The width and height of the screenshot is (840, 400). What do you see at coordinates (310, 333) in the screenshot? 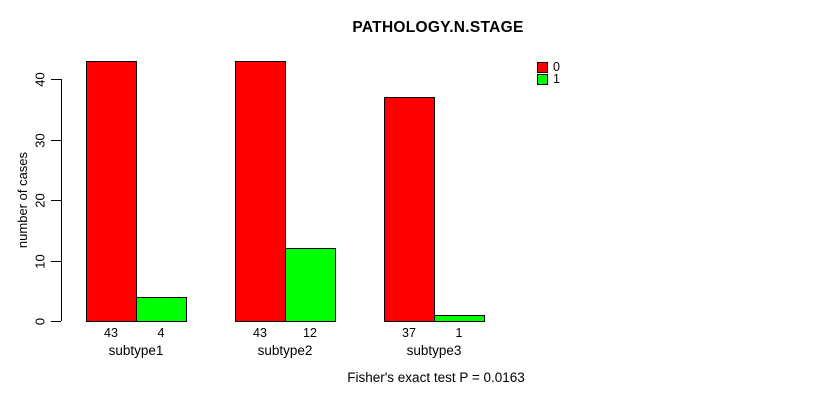
I see `bar-value-label: 12` at bounding box center [310, 333].